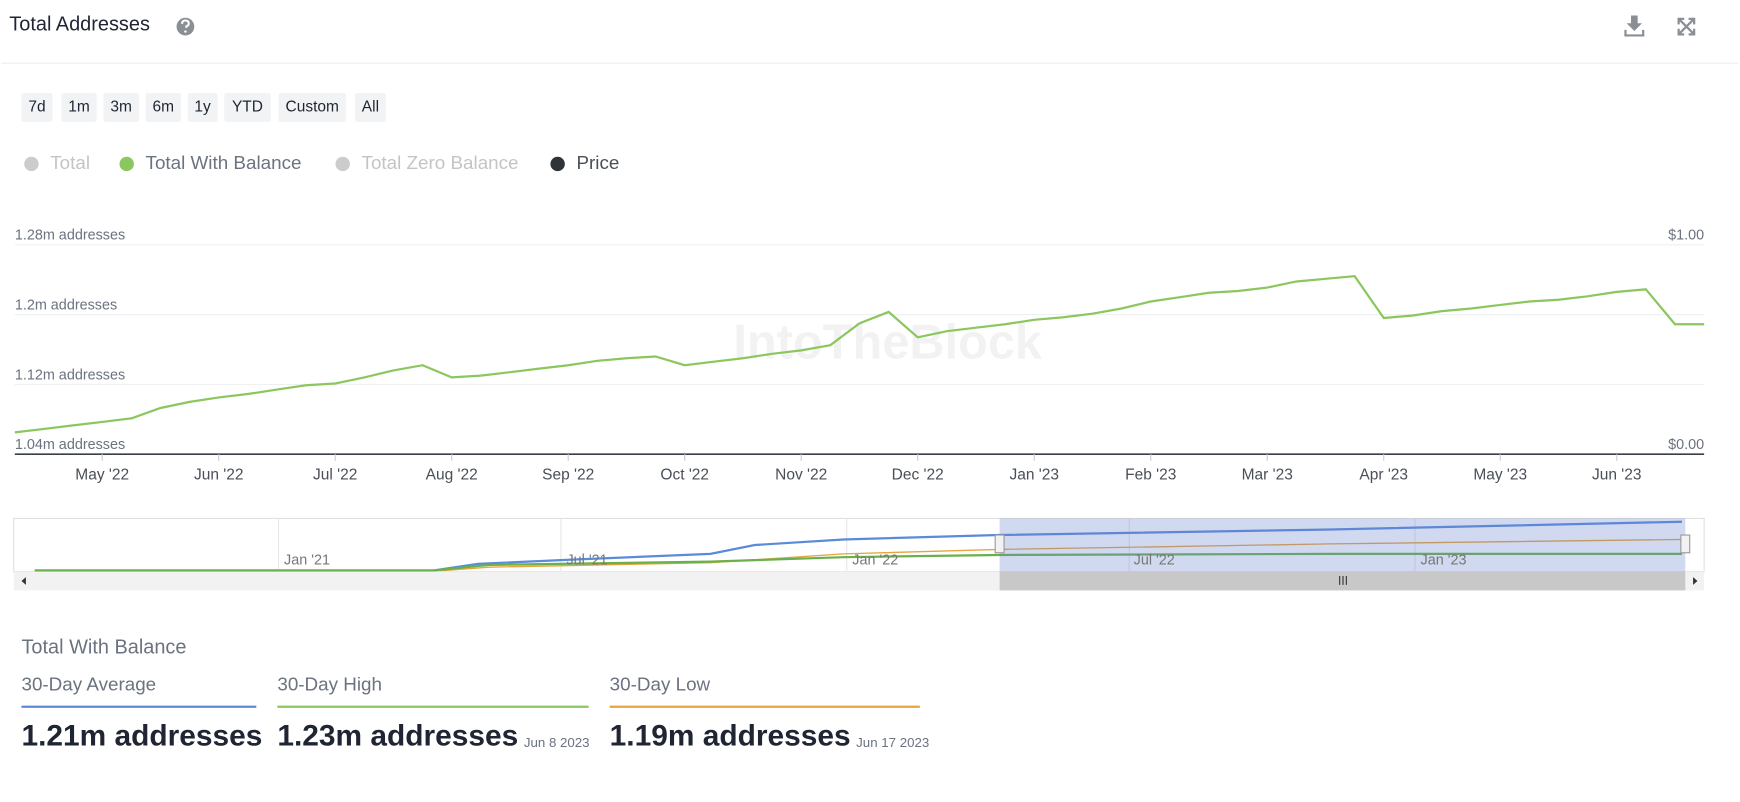 This screenshot has height=802, width=1740. I want to click on y-tick-label: 1.04m addresses, so click(70, 445).